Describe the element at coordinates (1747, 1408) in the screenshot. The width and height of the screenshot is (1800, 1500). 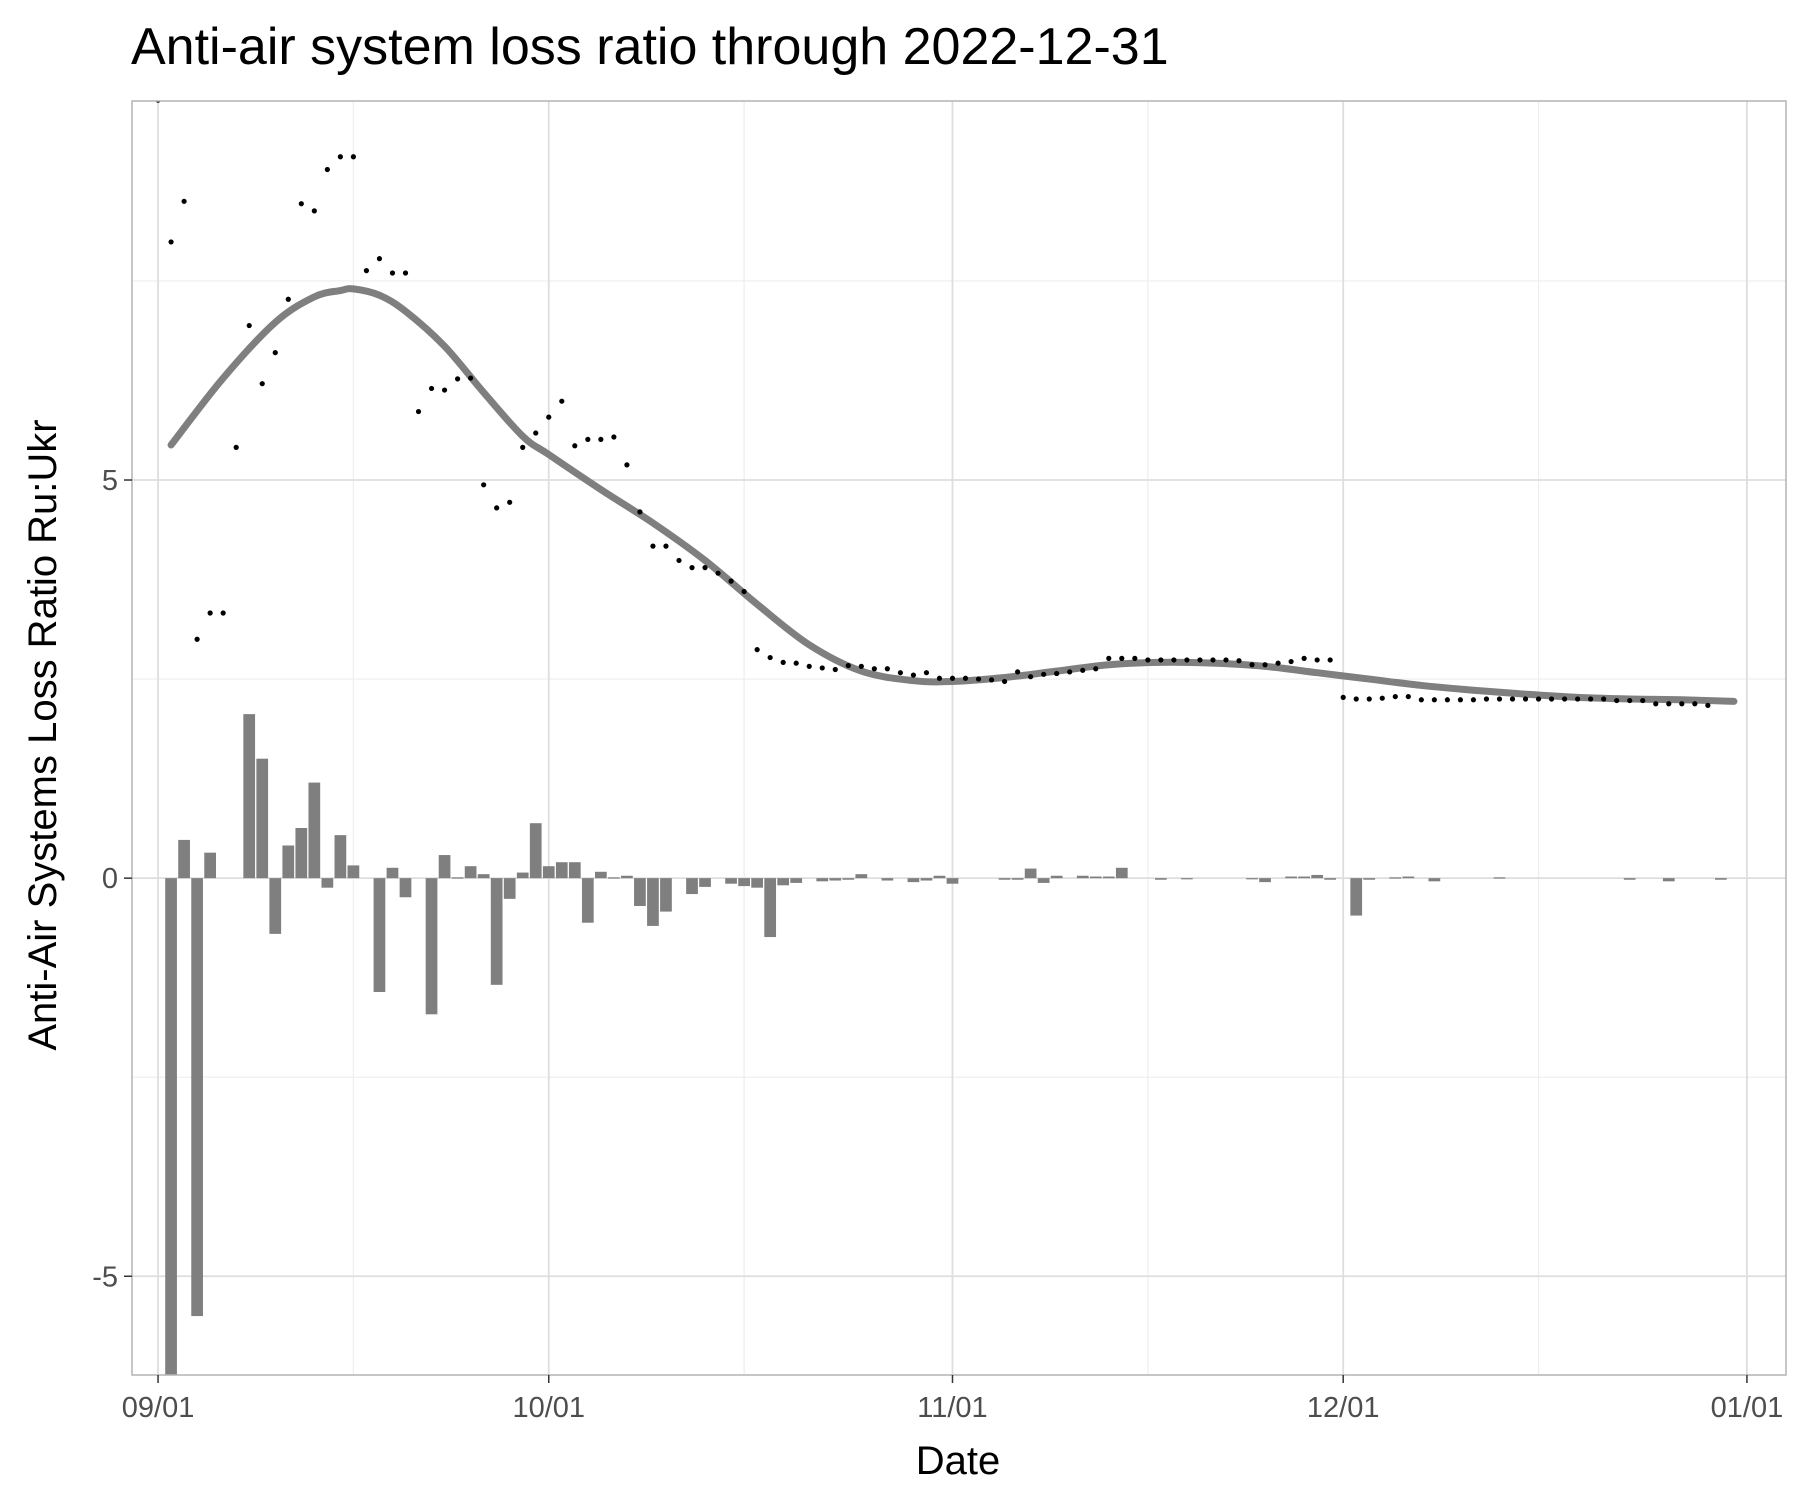
I see `x-tick-label: 01/01` at that location.